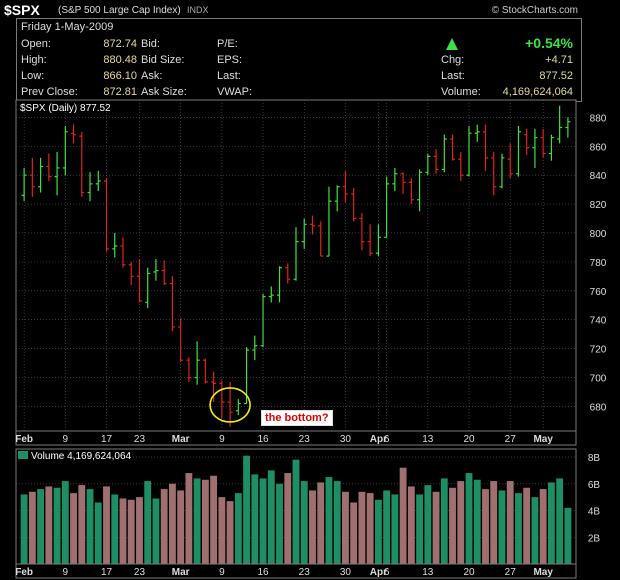 The width and height of the screenshot is (620, 580). I want to click on volume-date-label: 27, so click(511, 572).